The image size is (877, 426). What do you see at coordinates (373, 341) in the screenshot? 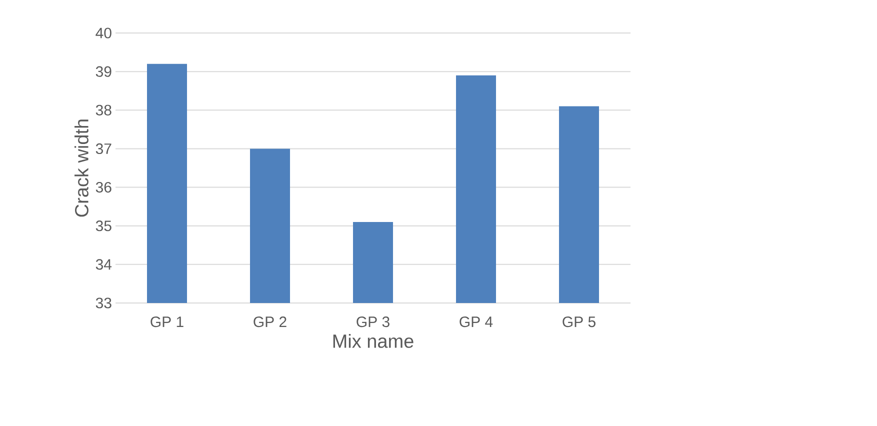
I see `x-axis-title: Mix name` at bounding box center [373, 341].